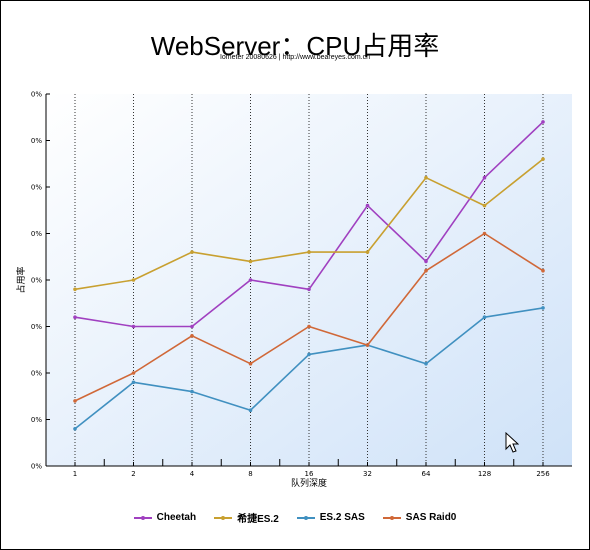 The image size is (590, 550). Describe the element at coordinates (176, 517) in the screenshot. I see `legend-label: Cheetah` at that location.